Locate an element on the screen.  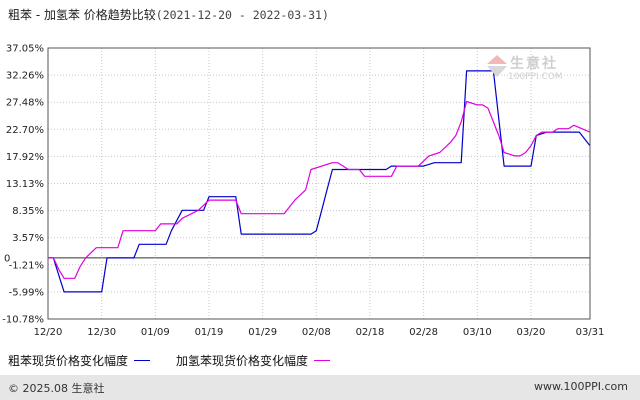
watermark-name: 生意社 is located at coordinates (534, 64).